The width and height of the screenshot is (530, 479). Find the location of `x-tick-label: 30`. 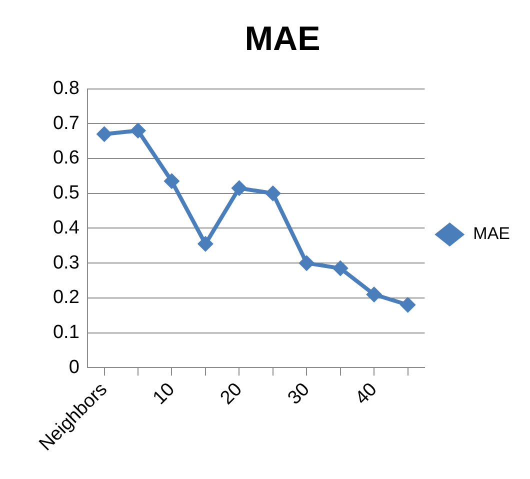

x-tick-label: 30 is located at coordinates (299, 394).